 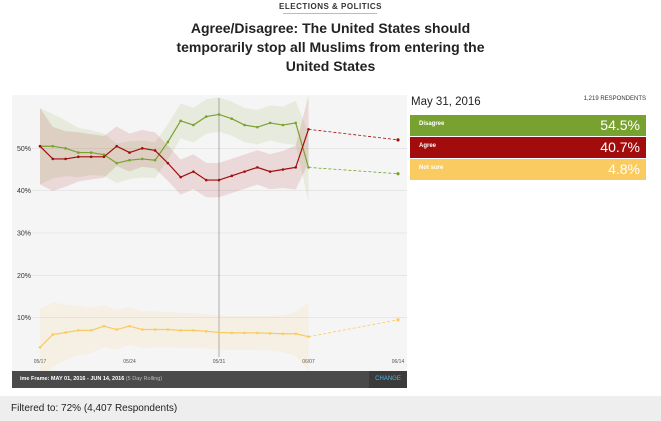 What do you see at coordinates (24, 149) in the screenshot?
I see `y-tick-label: 50%` at bounding box center [24, 149].